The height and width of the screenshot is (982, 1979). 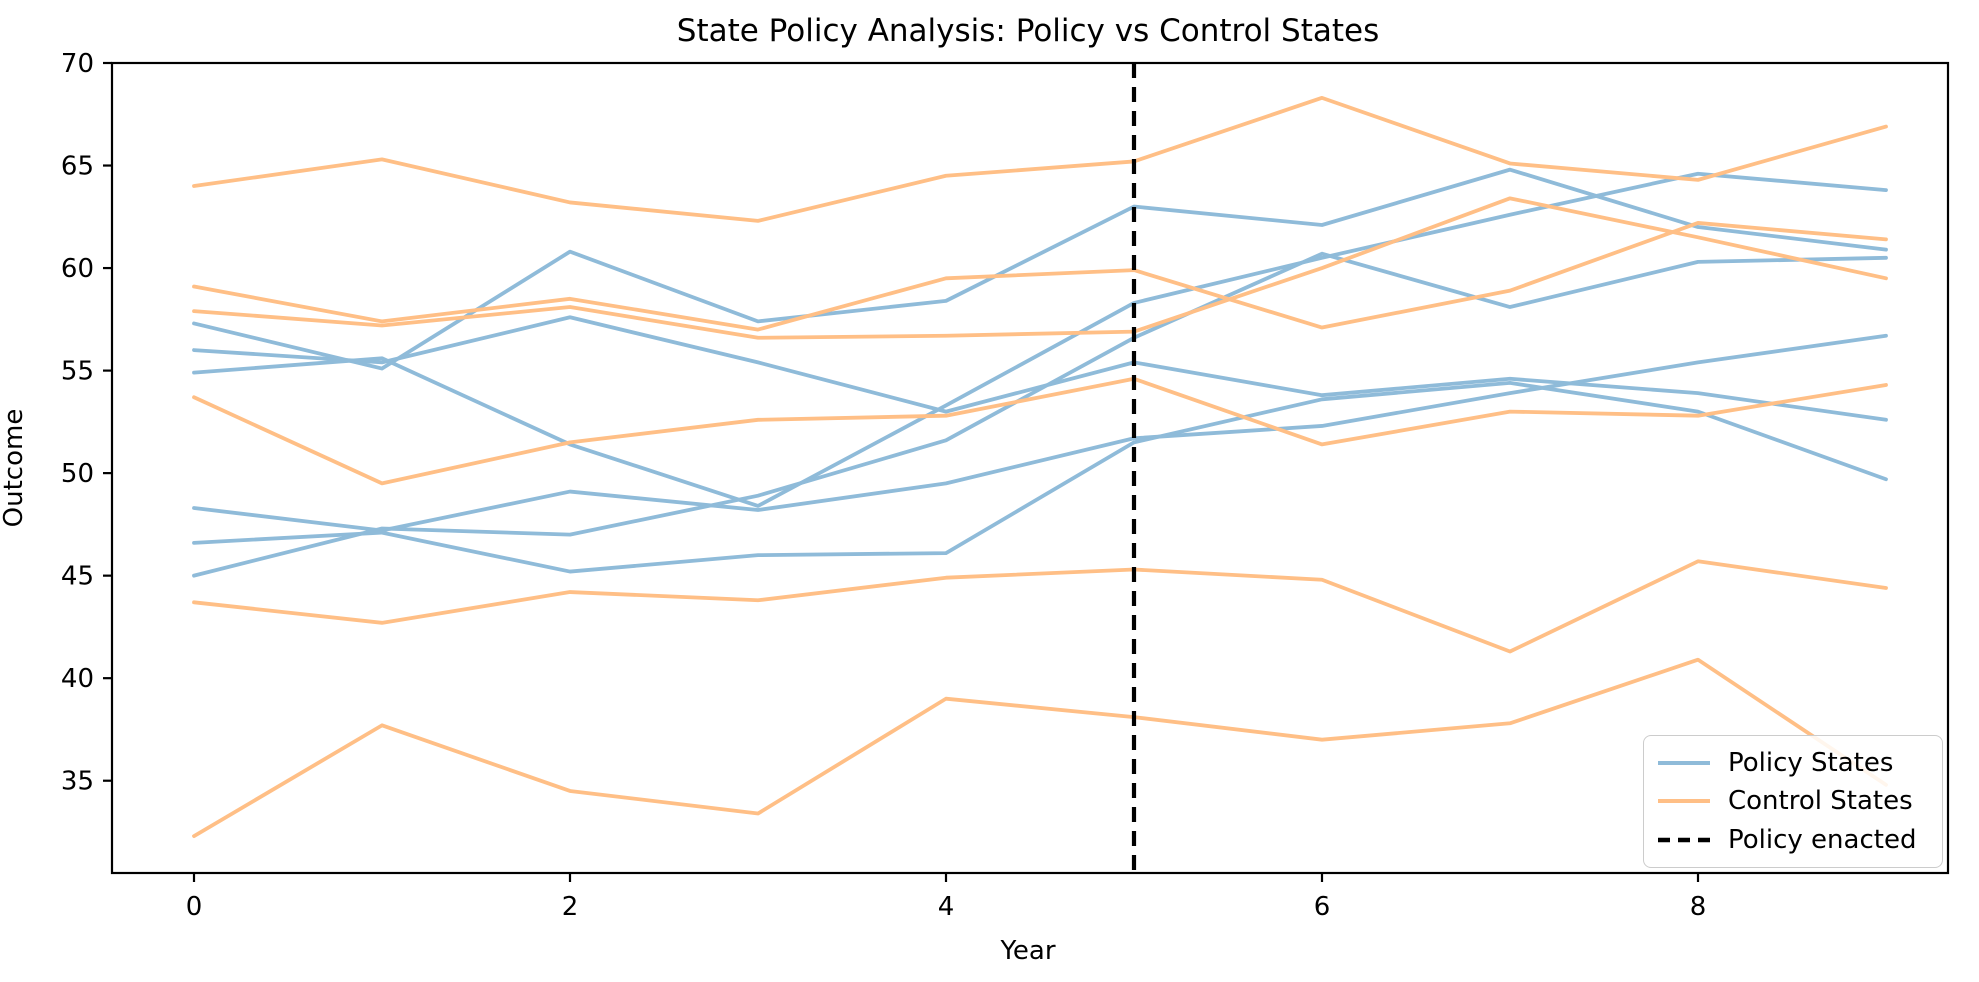 I want to click on policy-line-sample-icon, so click(x=1684, y=763).